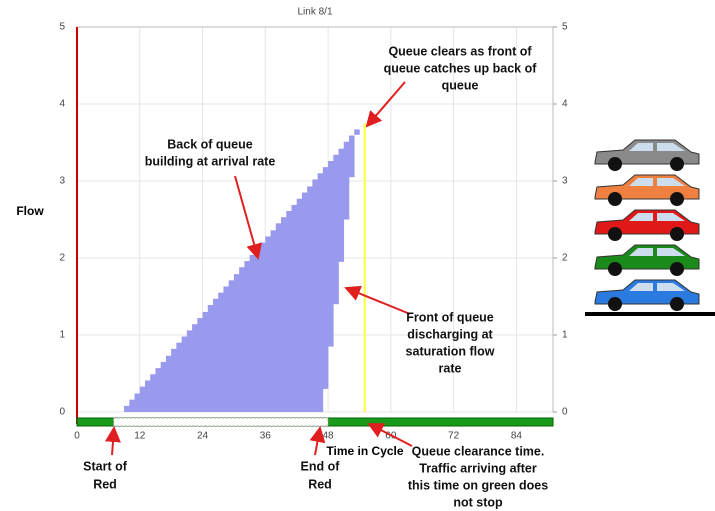 This screenshot has height=511, width=715. Describe the element at coordinates (329, 436) in the screenshot. I see `x-tick-label: 48` at that location.